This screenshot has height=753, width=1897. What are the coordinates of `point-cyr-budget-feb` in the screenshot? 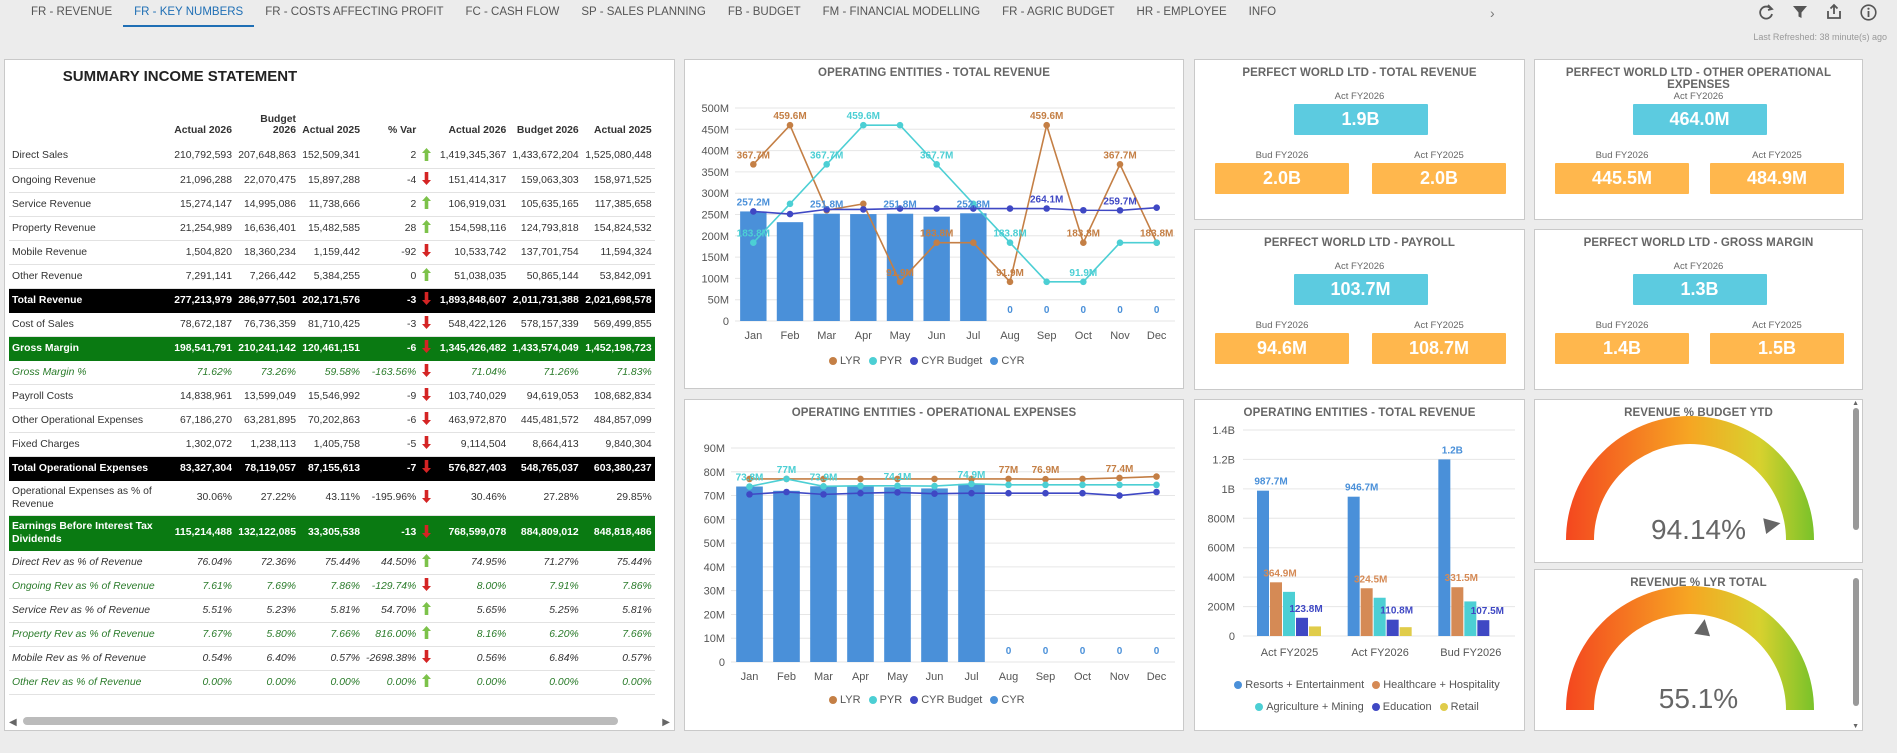 It's located at (790, 214).